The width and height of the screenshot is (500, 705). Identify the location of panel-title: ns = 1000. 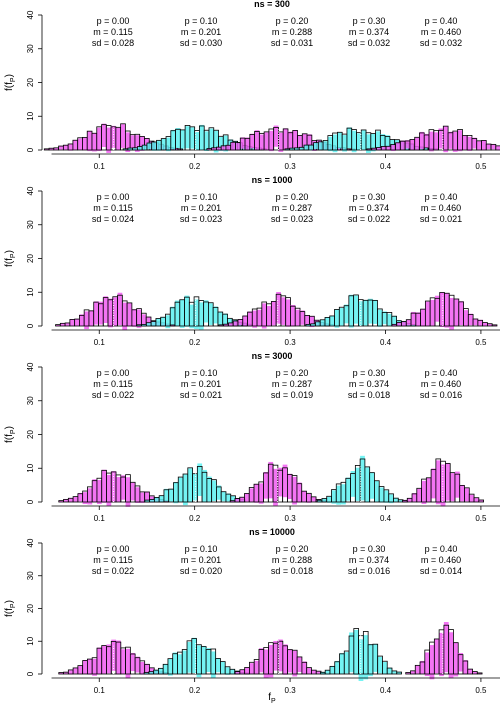
(272, 180).